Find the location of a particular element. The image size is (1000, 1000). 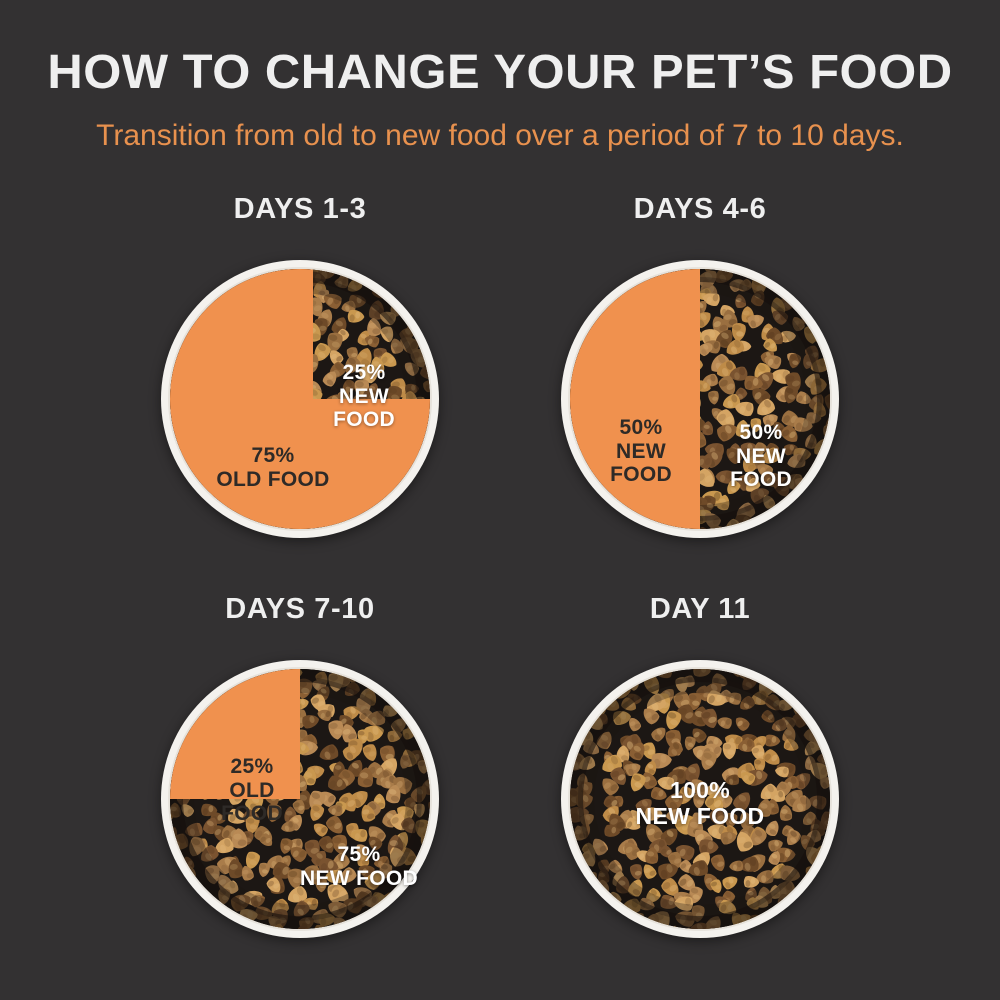

bowl-days-4-6: 50% NEW FOOD 50% NEW FOOD is located at coordinates (700, 399).